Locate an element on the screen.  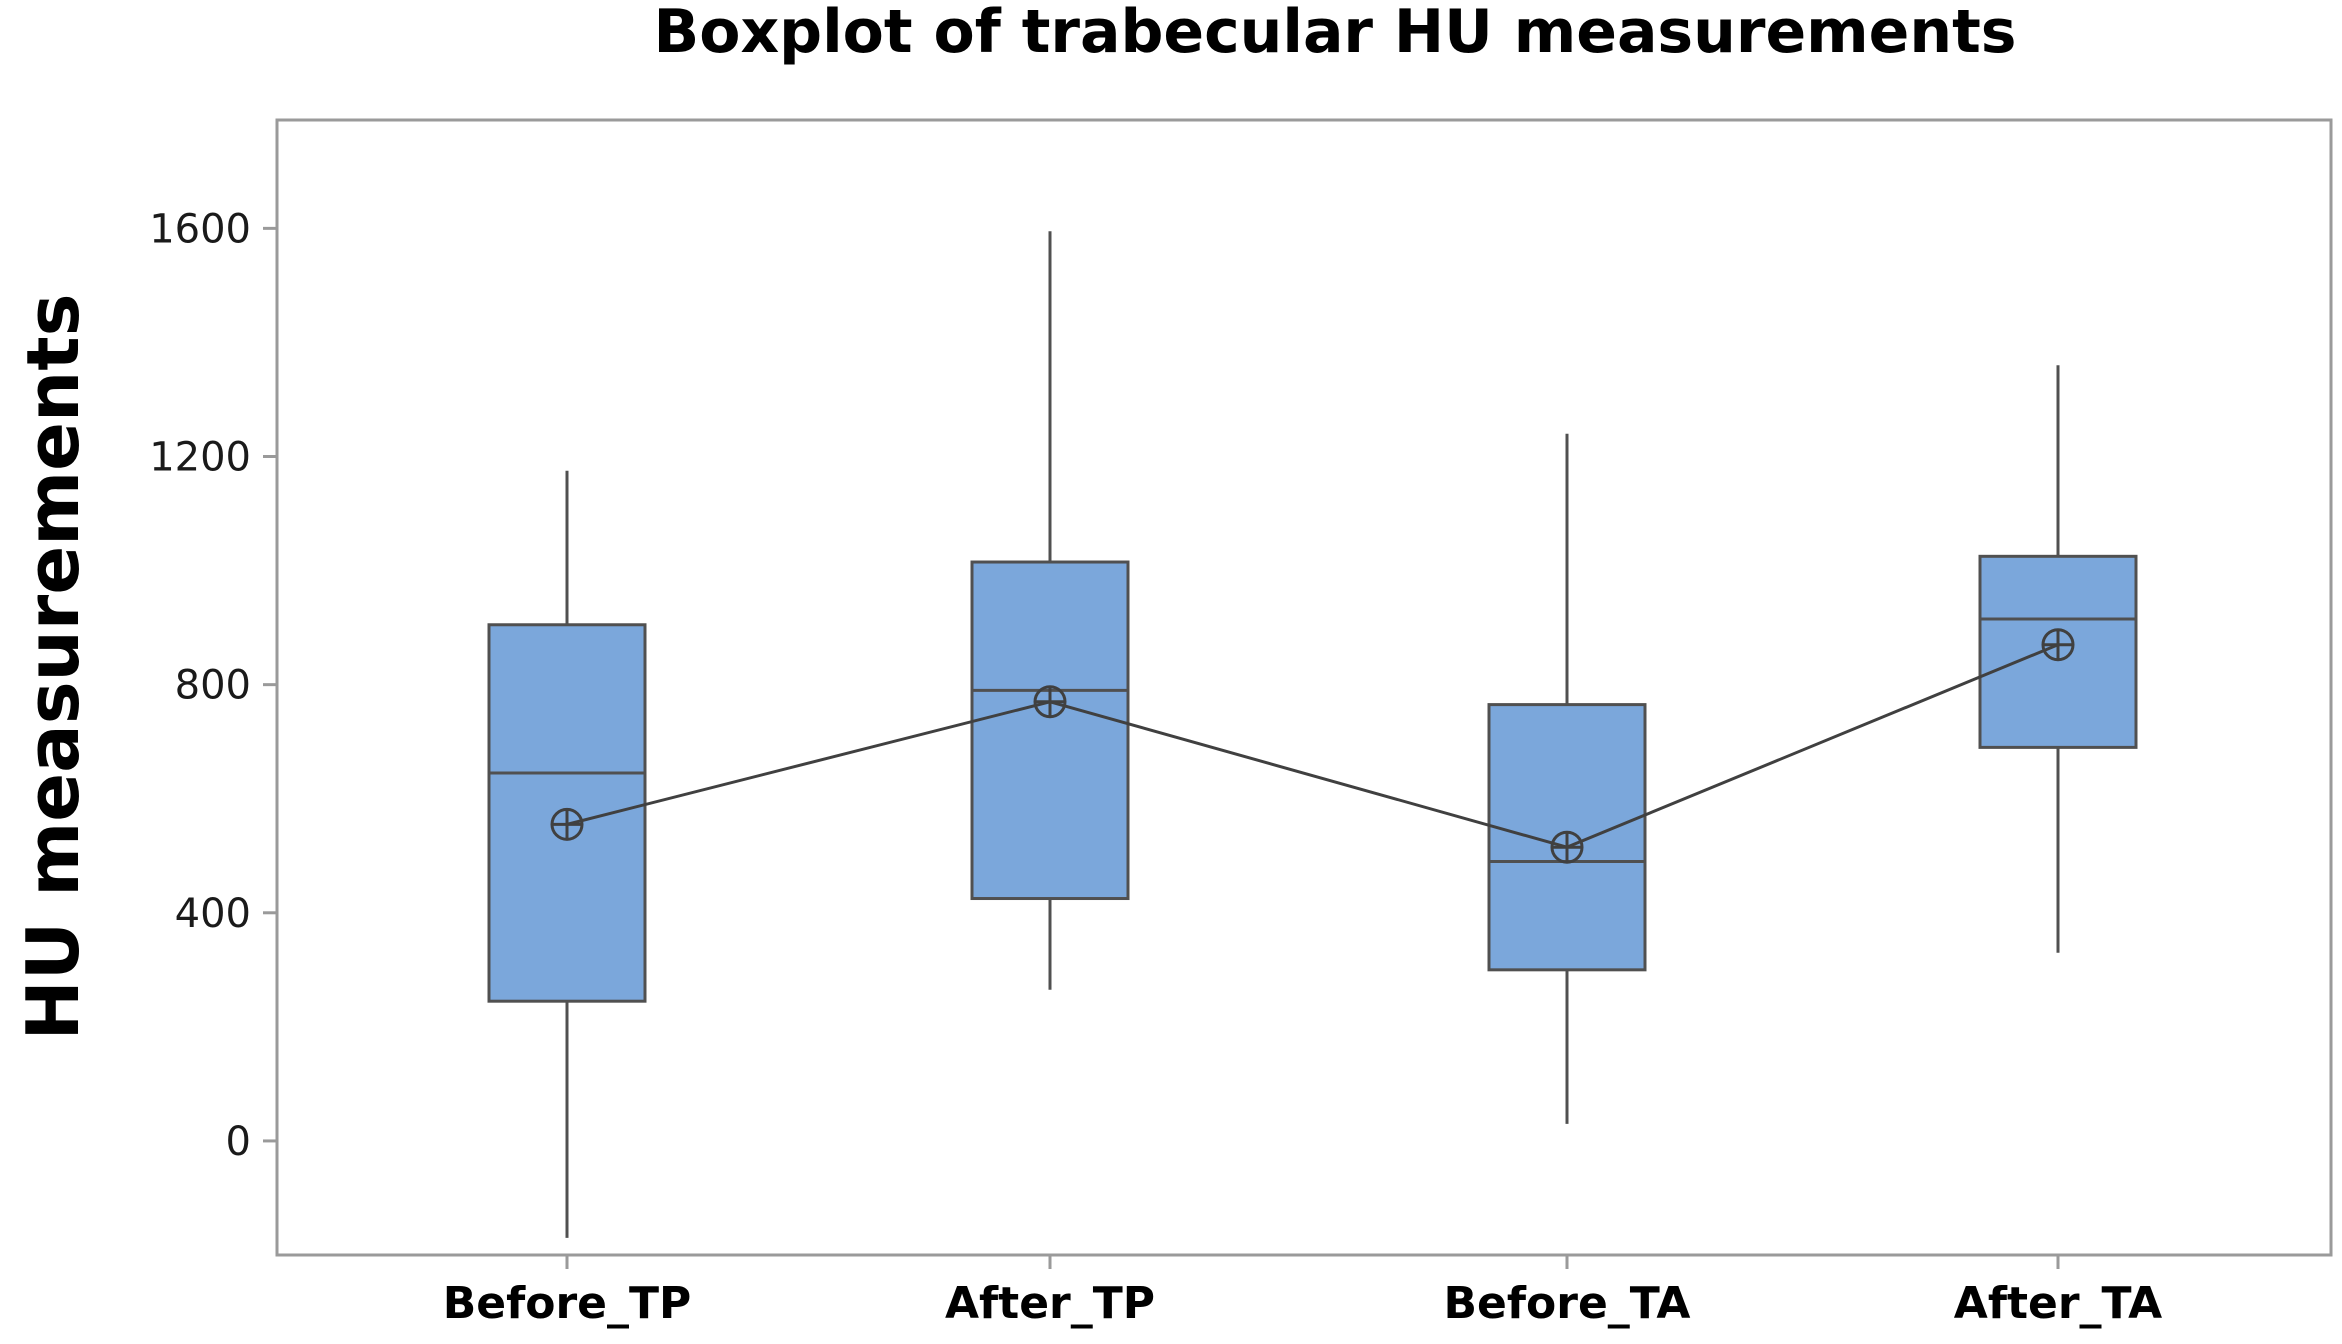
mean-connect-line is located at coordinates (1312, 746).